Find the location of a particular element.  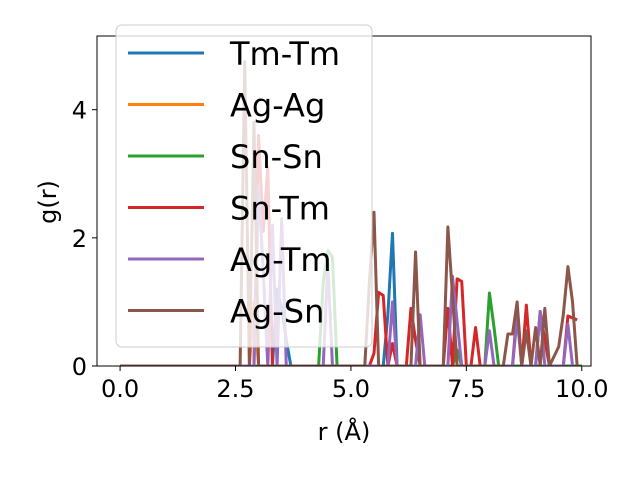

x-tick-label: 5.0 is located at coordinates (351, 389).